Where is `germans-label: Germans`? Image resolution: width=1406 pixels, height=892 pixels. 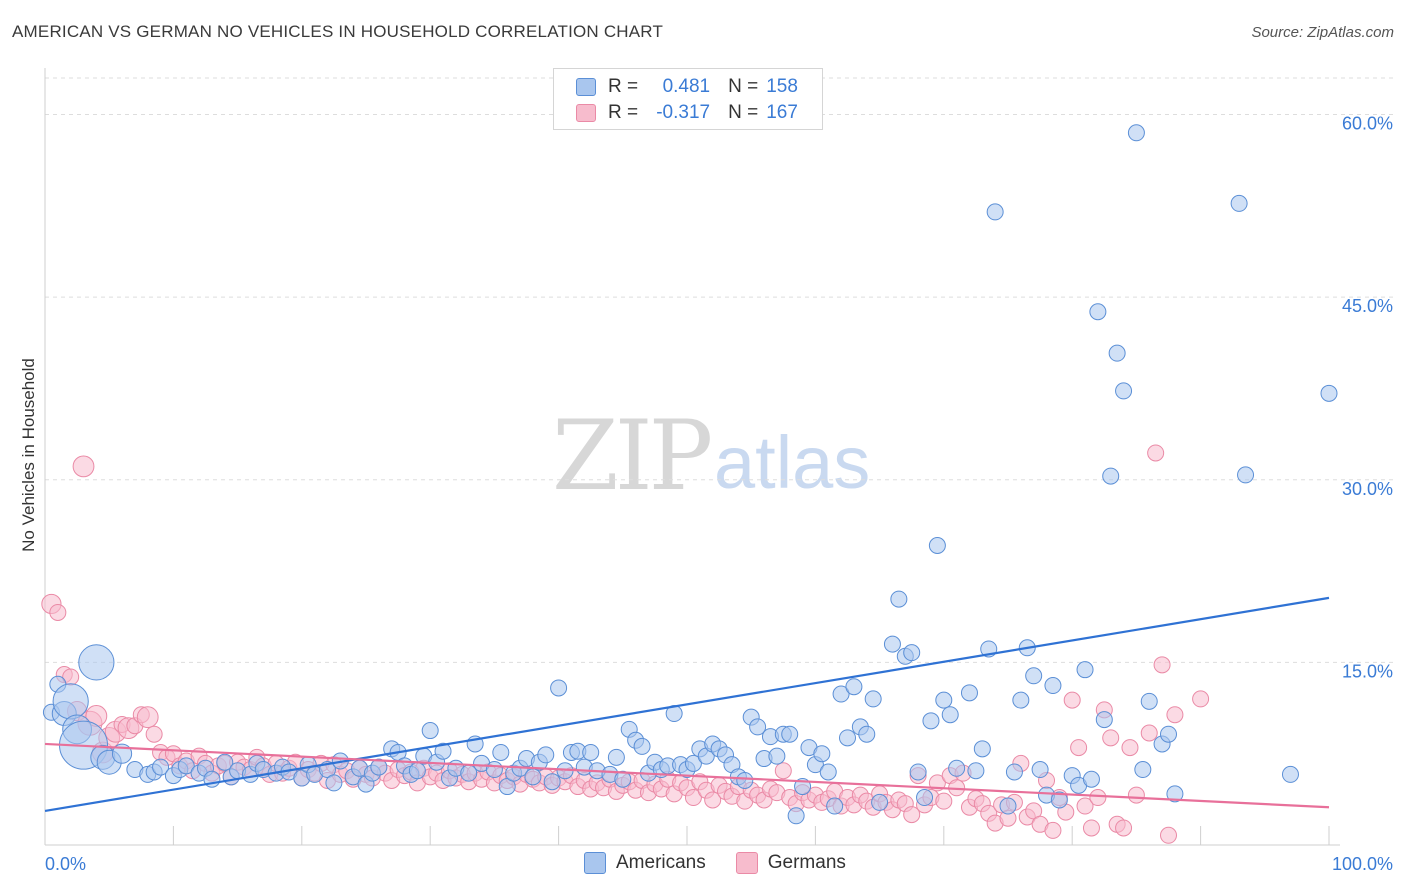 germans-label: Germans is located at coordinates (806, 862).